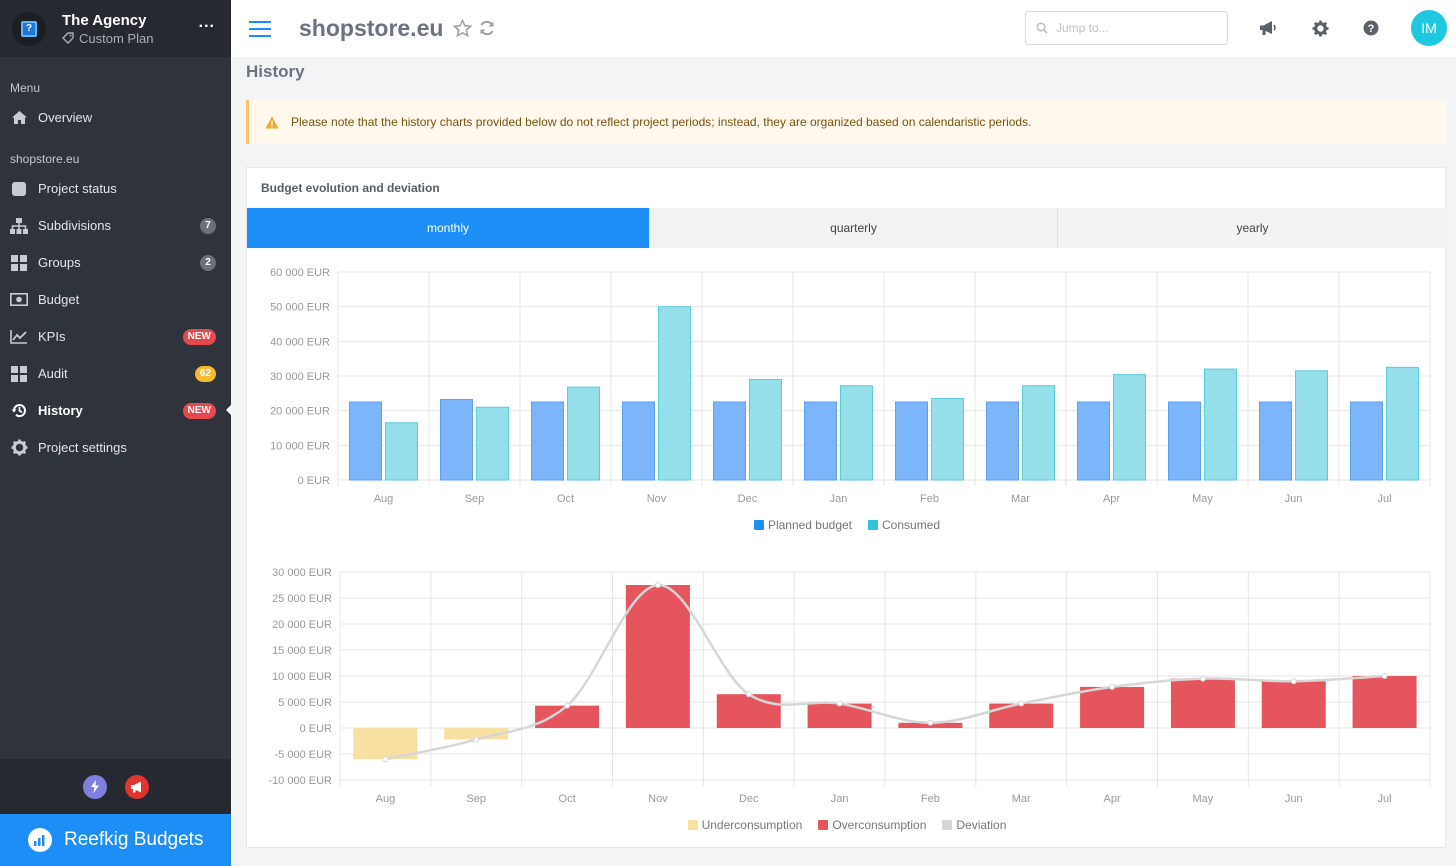 This screenshot has height=866, width=1456. I want to click on gear-icon, so click(19, 448).